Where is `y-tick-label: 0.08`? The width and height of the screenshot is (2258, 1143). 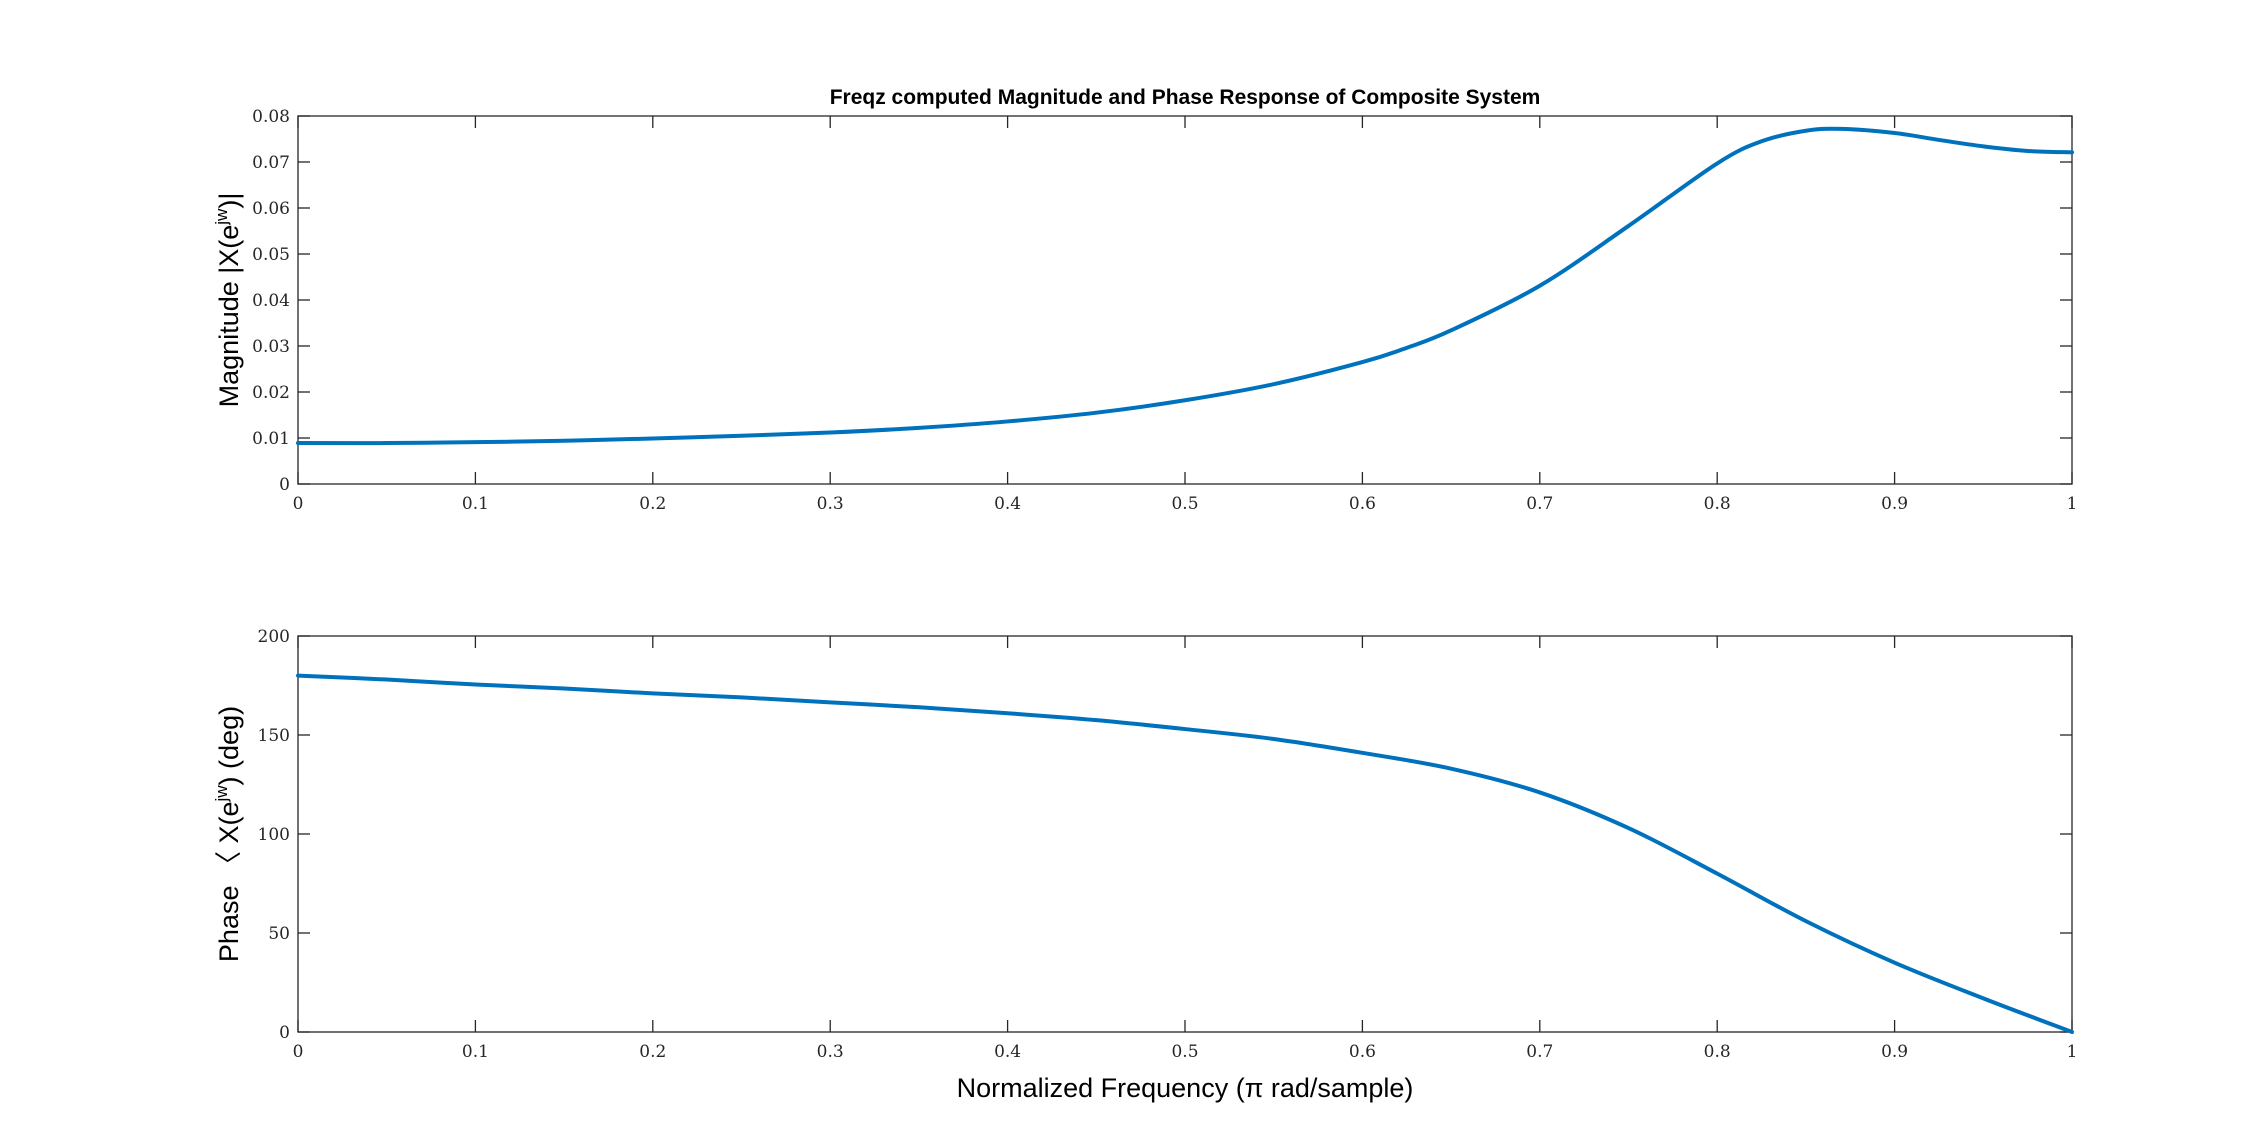
y-tick-label: 0.08 is located at coordinates (271, 117).